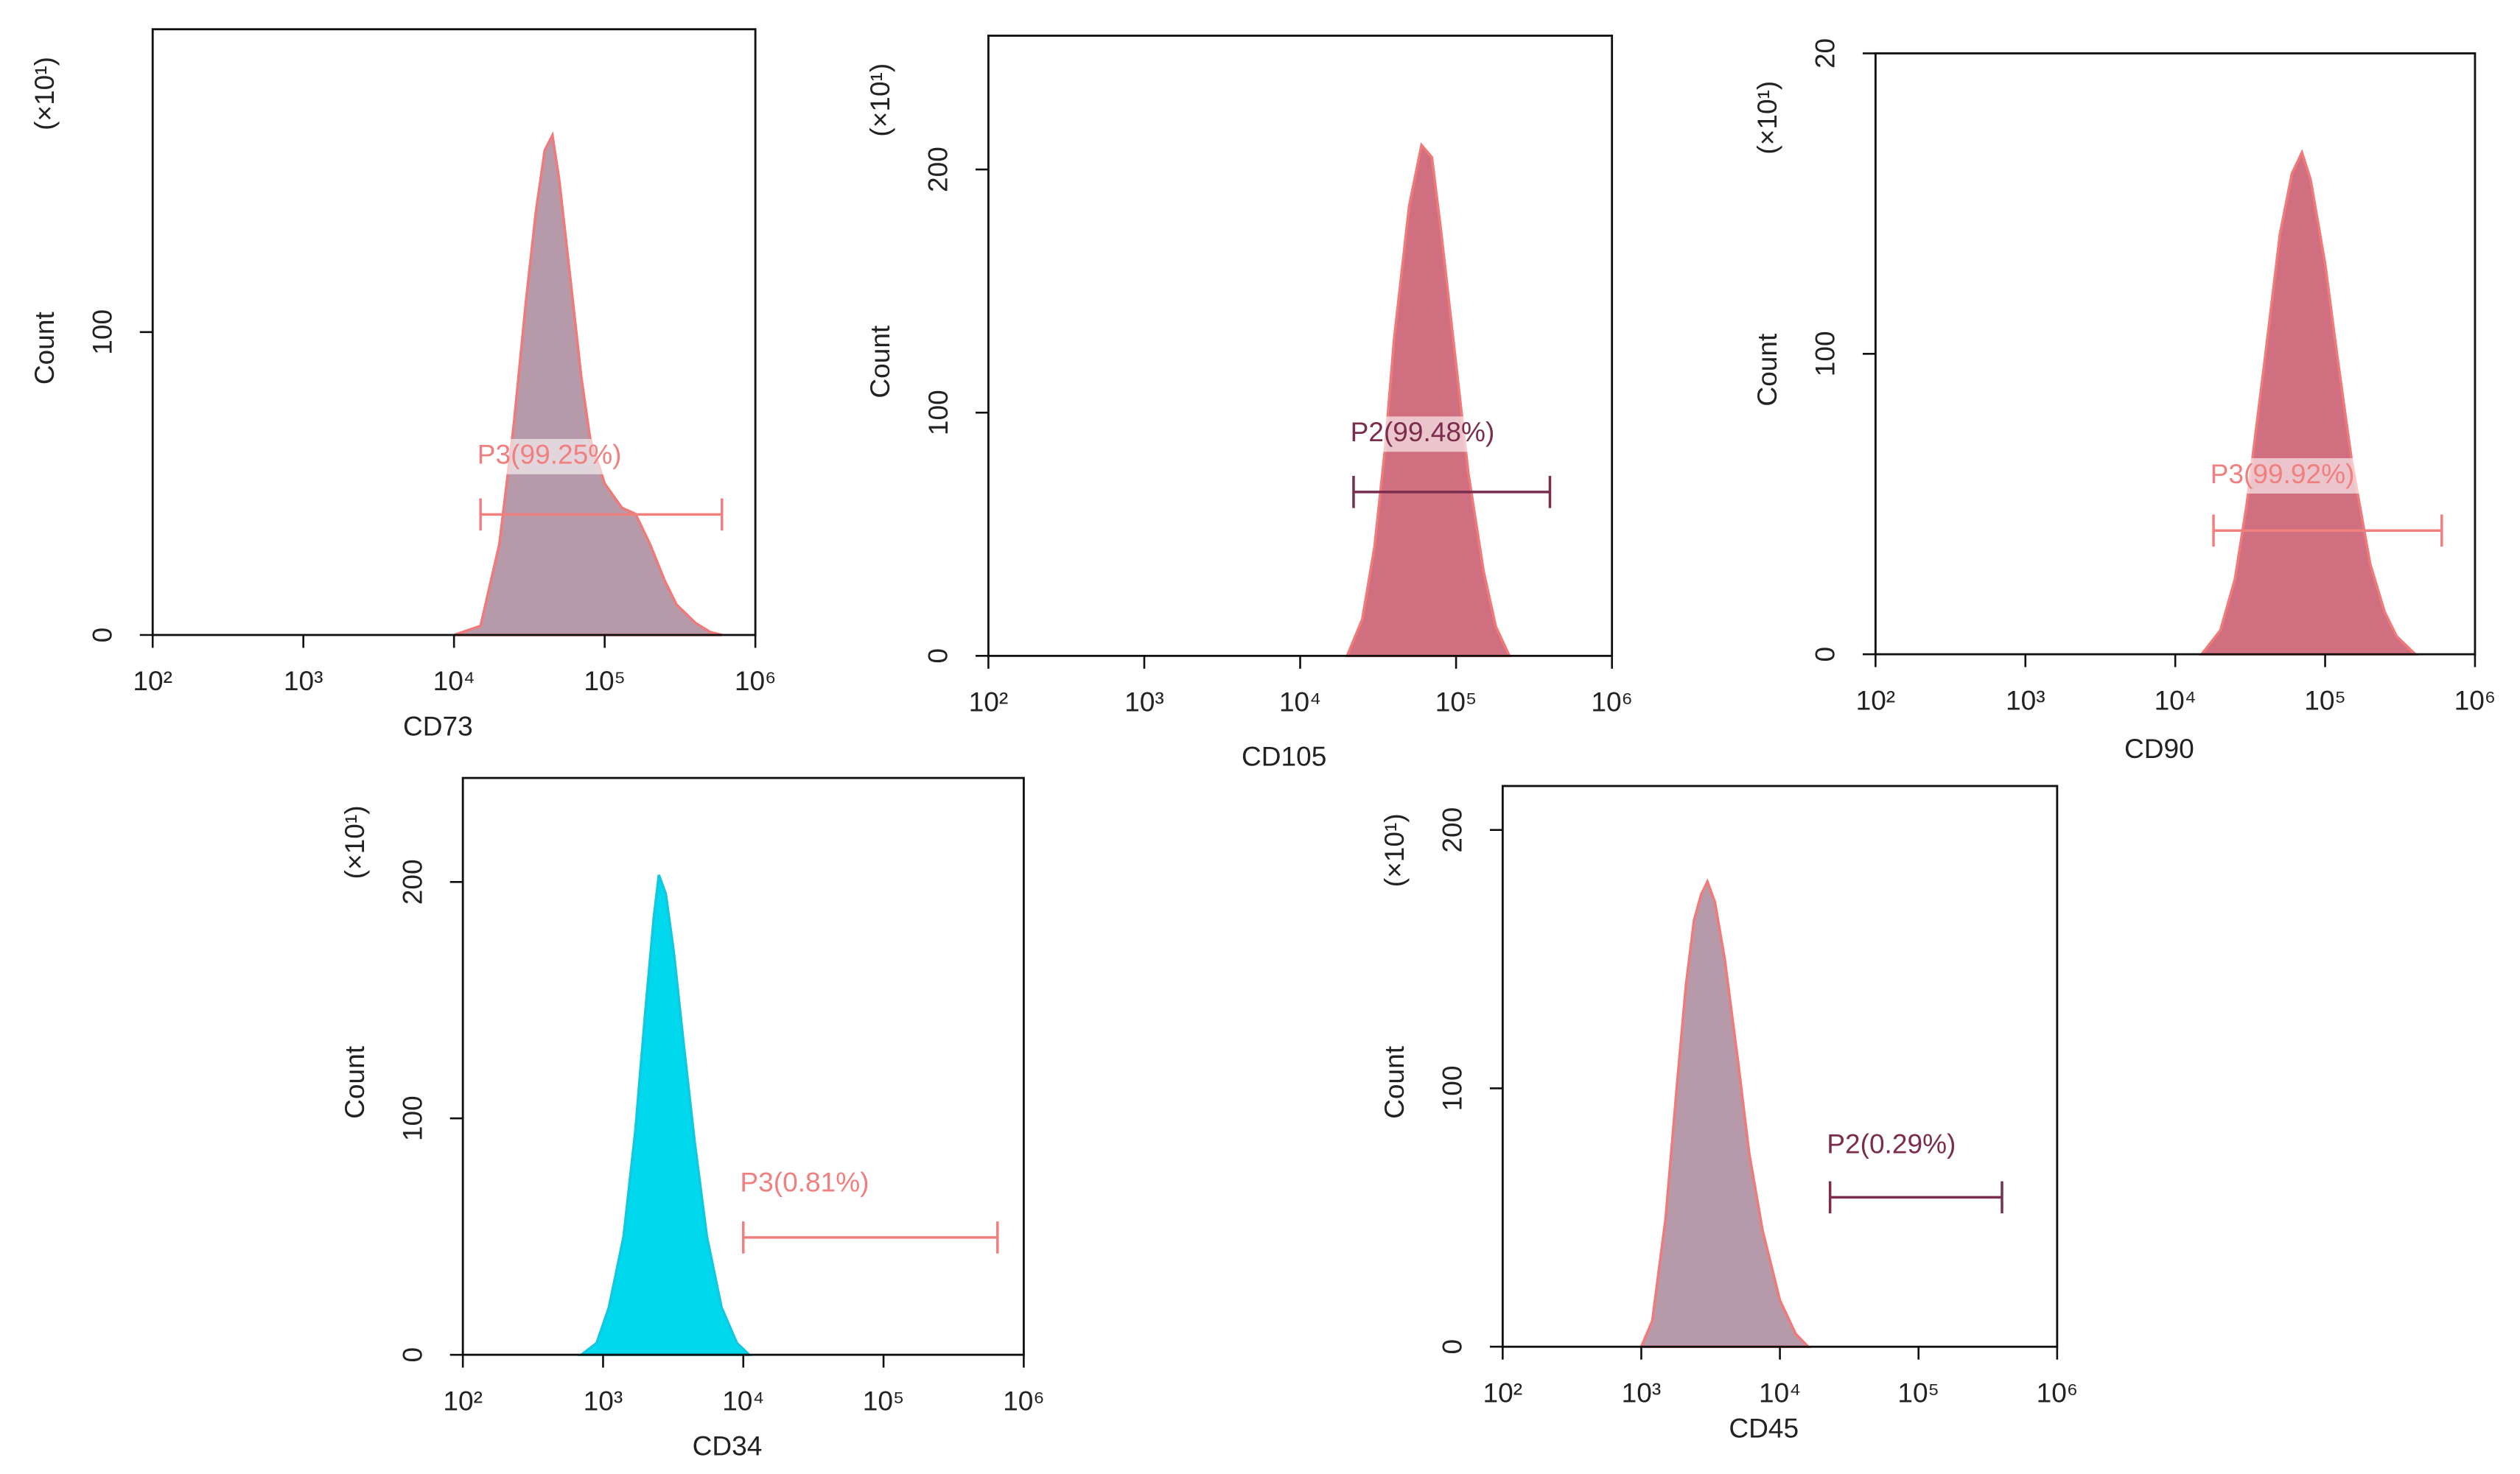 This screenshot has width=2520, height=1474. I want to click on y-tick-label: 20, so click(1825, 54).